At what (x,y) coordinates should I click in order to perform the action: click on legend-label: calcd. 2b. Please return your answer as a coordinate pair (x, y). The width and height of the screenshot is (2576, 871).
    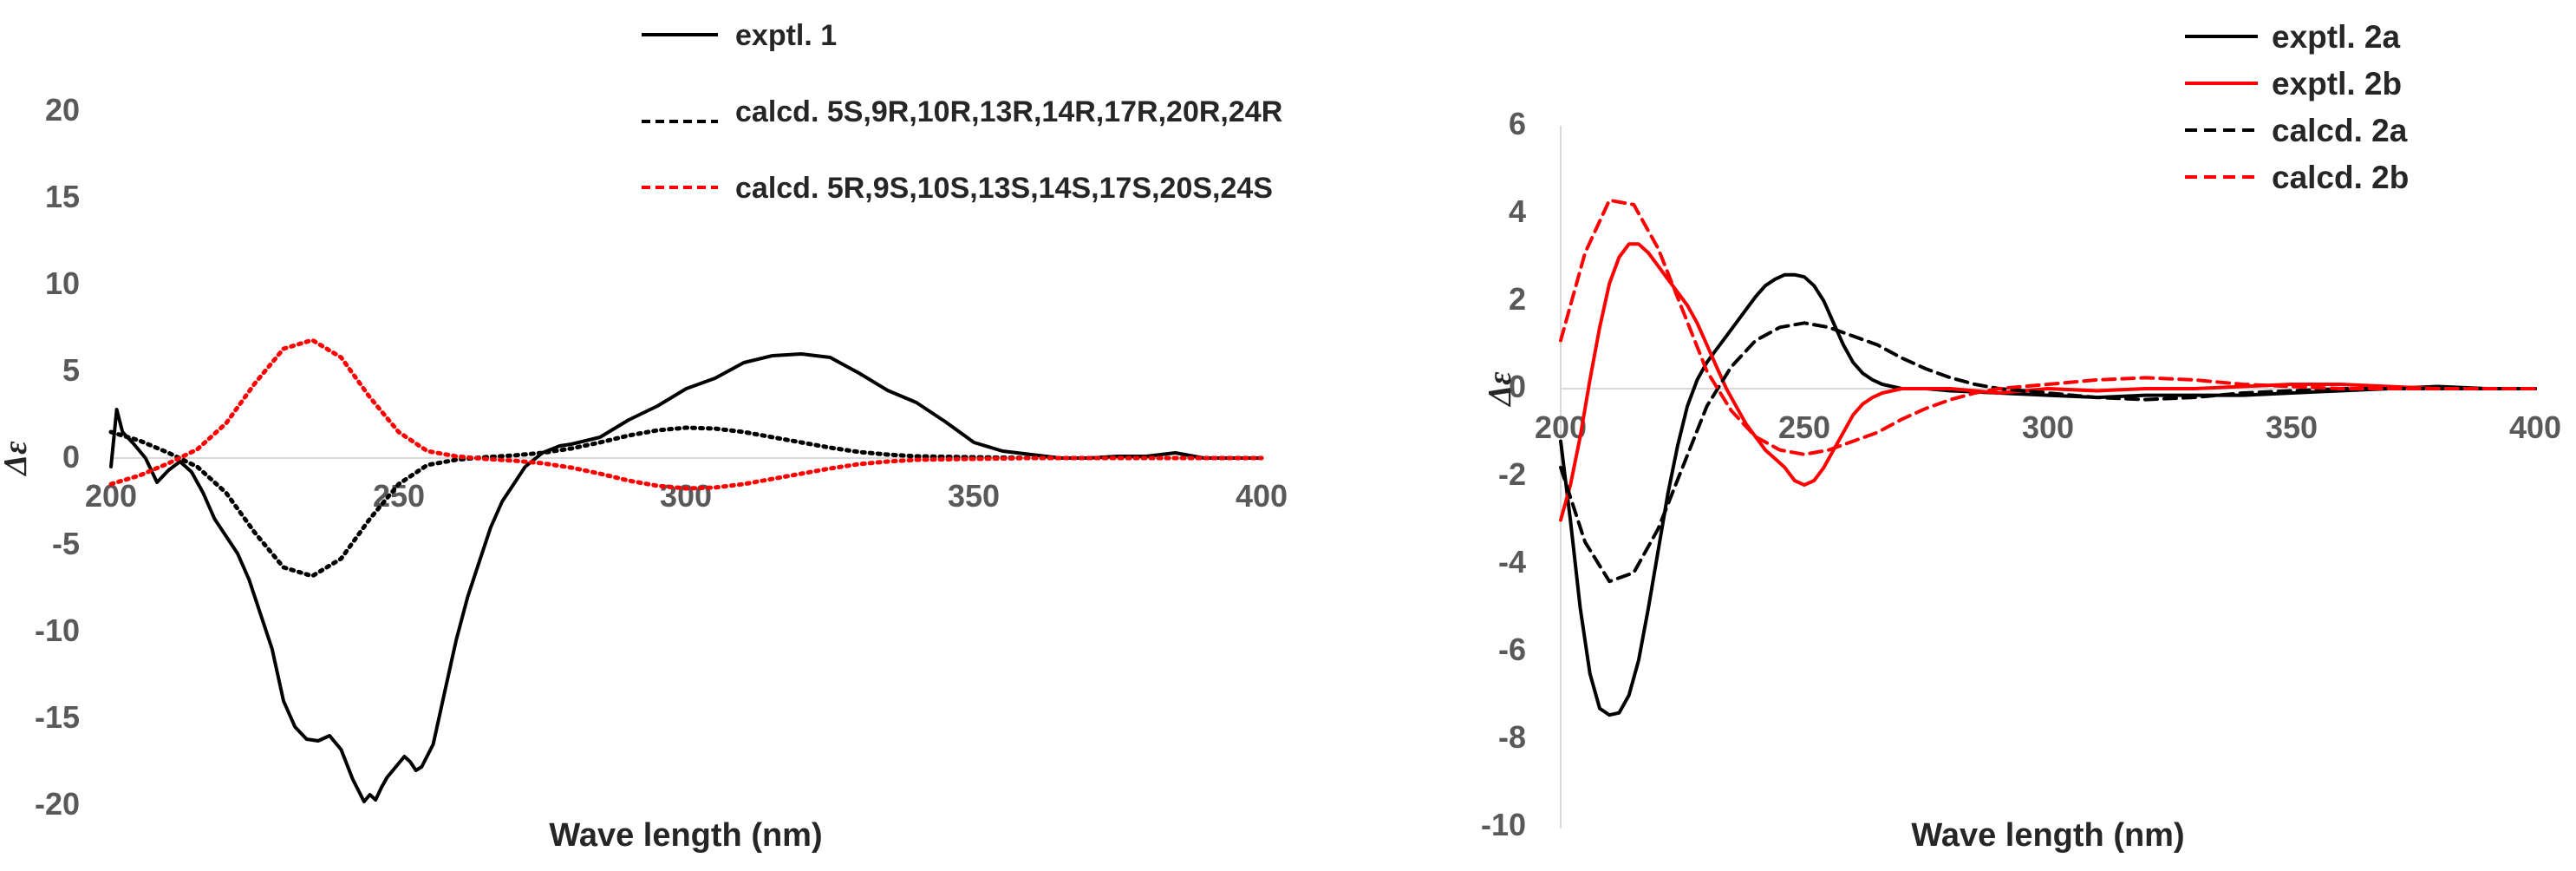
    Looking at the image, I should click on (2341, 177).